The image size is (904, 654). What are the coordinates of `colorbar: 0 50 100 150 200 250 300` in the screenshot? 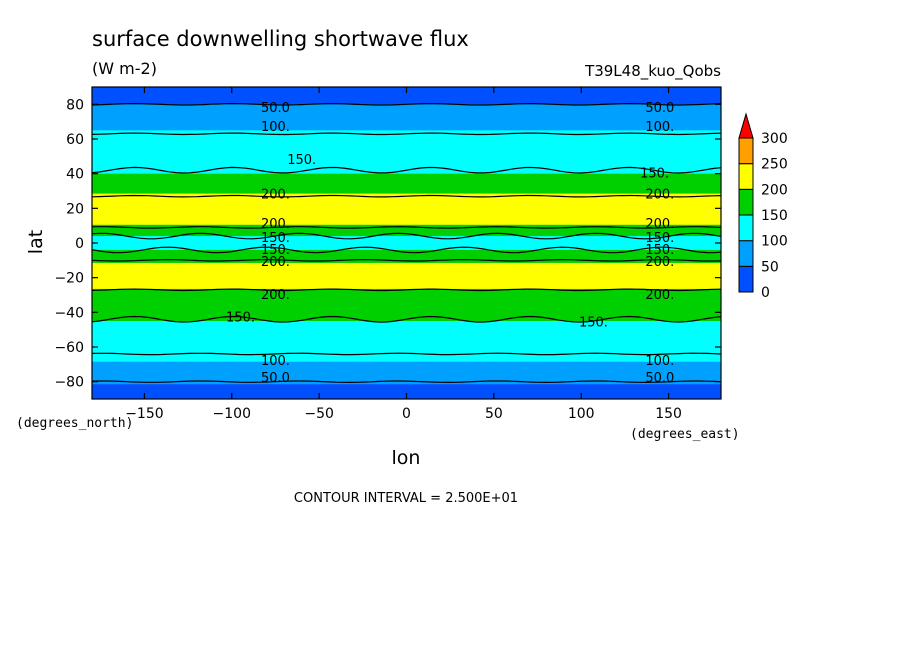 It's located at (763, 206).